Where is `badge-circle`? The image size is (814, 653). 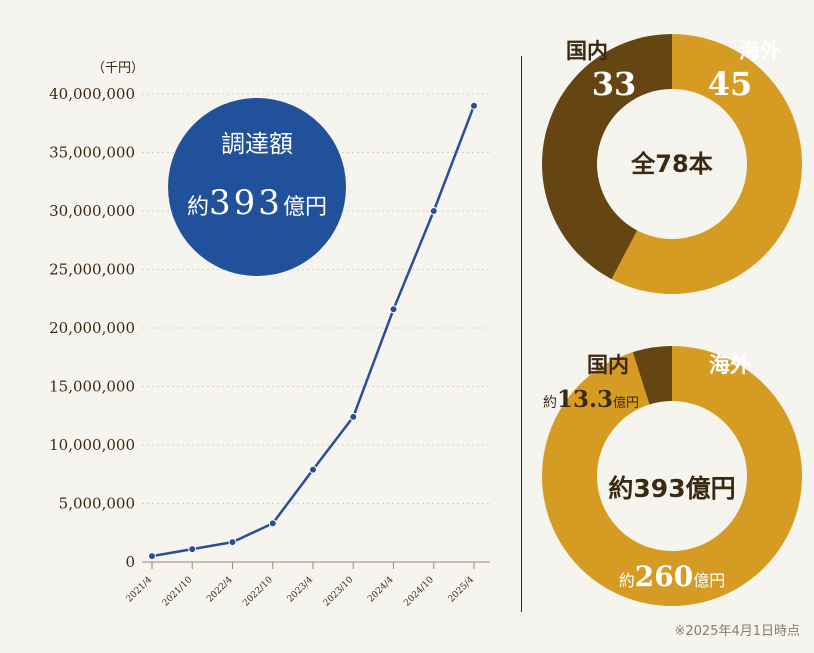
badge-circle is located at coordinates (257, 187).